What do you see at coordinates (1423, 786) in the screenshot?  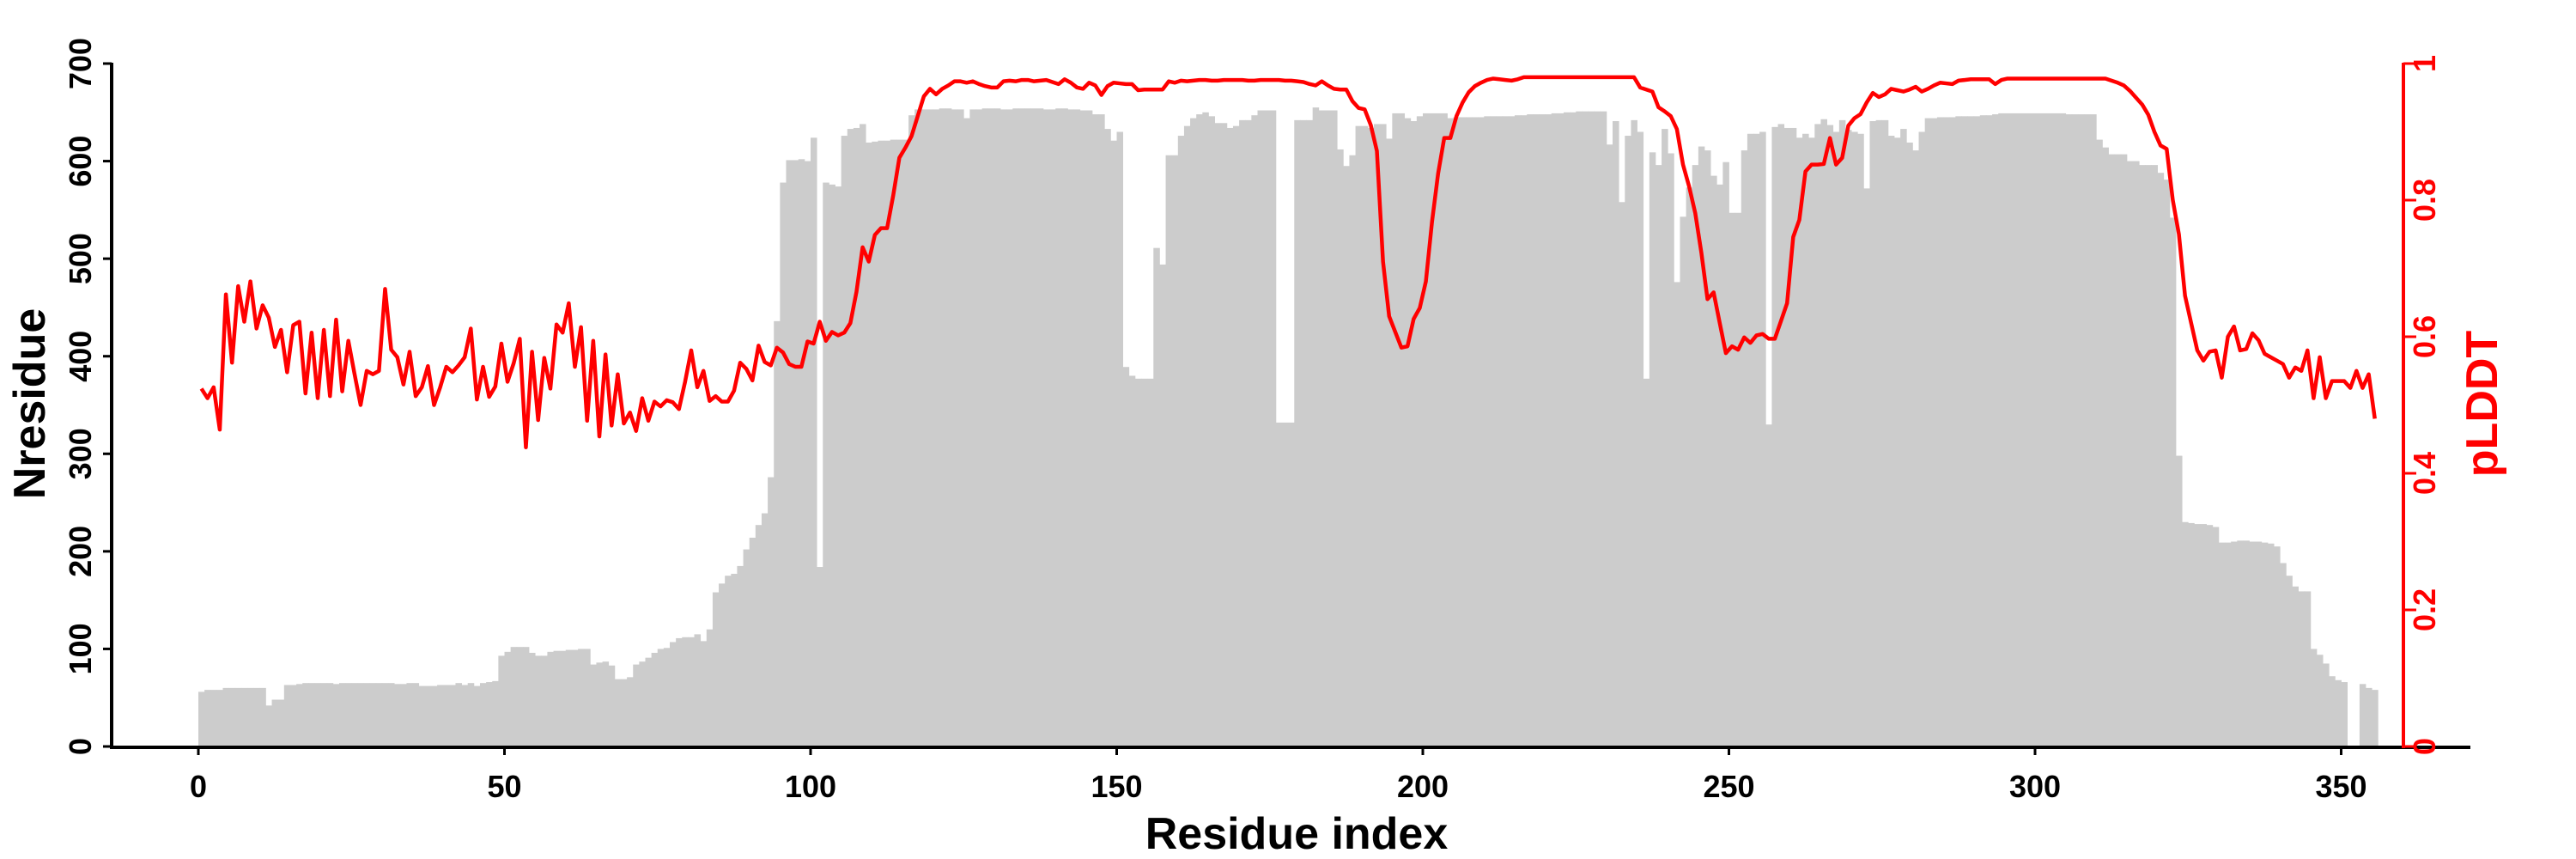 I see `x-tick-label: 200` at bounding box center [1423, 786].